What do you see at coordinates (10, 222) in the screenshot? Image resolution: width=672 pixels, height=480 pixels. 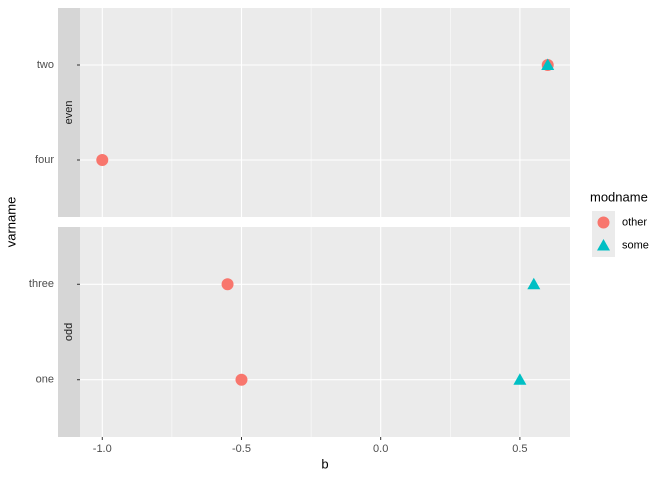 I see `y-axis-title: varname` at bounding box center [10, 222].